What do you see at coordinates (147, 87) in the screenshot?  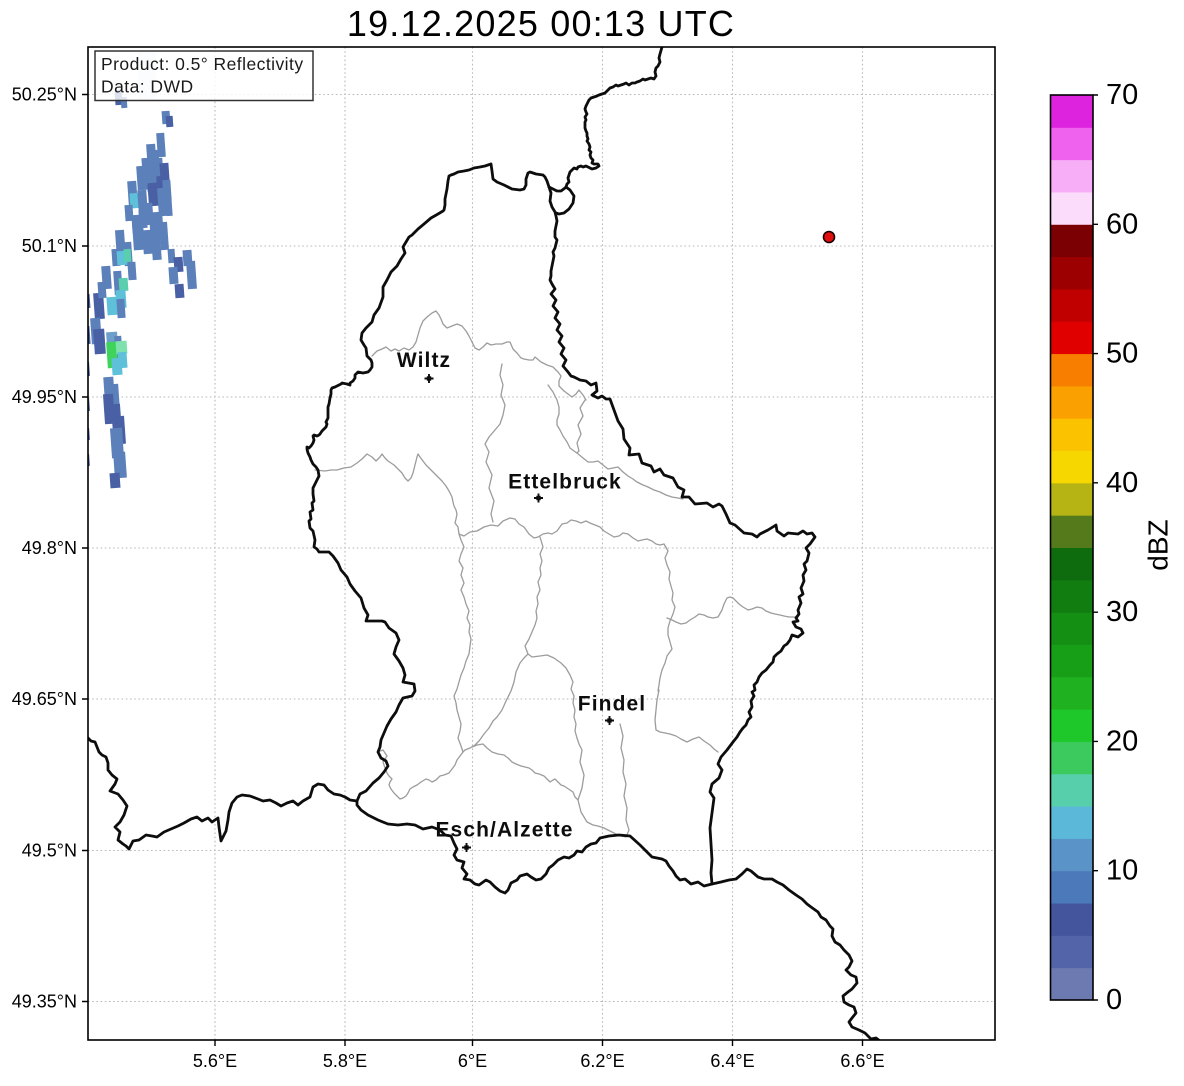 I see `svg-text: Data: DWD` at bounding box center [147, 87].